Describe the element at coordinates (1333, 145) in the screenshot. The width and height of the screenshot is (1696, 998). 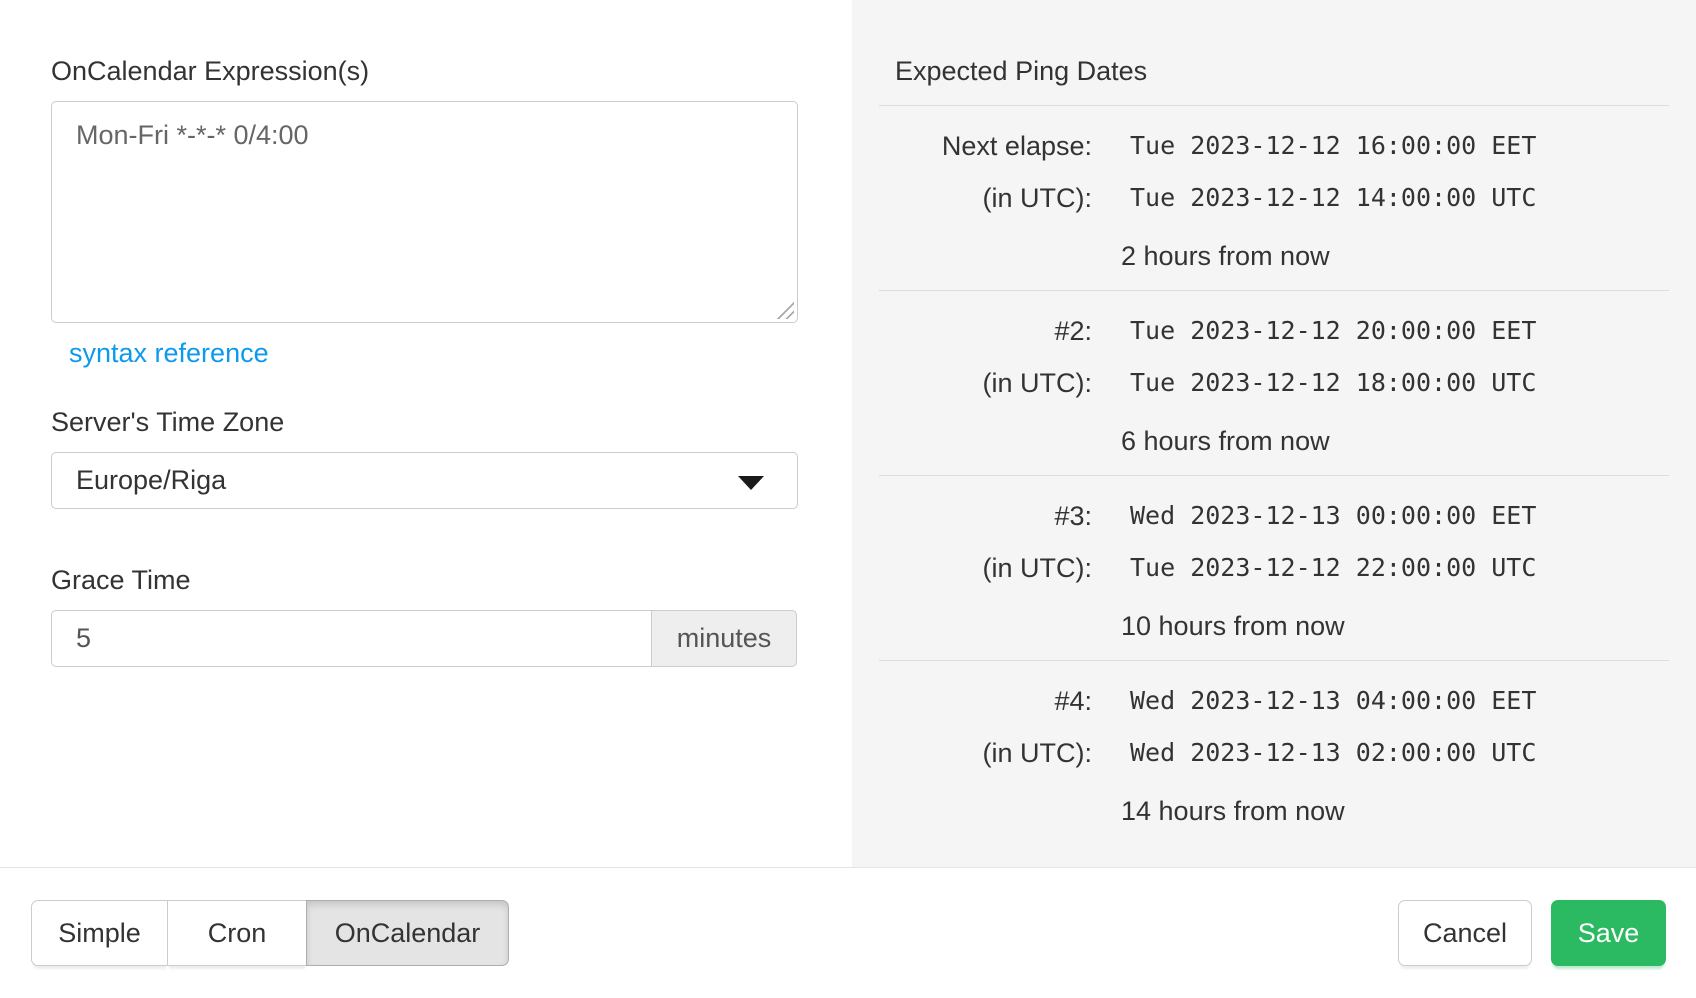
I see `ping-datetime: Tue 2023-12-12 16:00:00 EET` at that location.